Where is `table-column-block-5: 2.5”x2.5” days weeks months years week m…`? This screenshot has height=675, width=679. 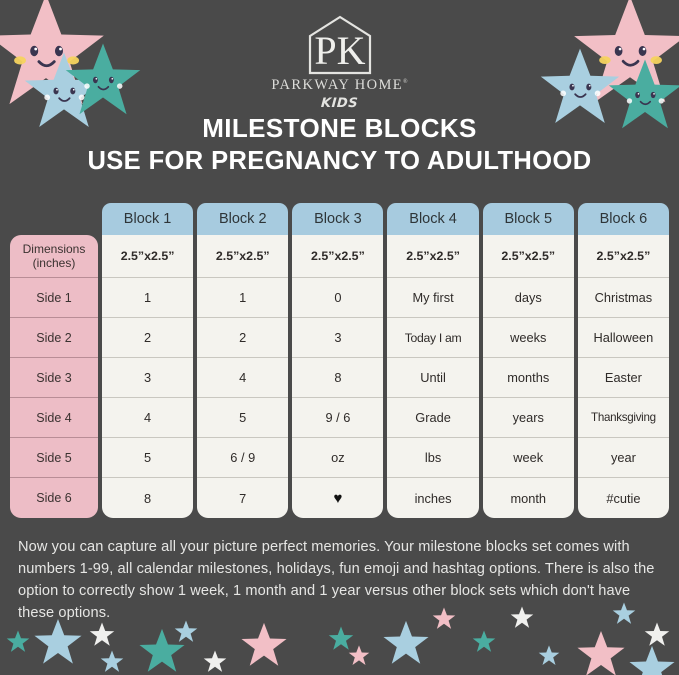
table-column-block-5: 2.5”x2.5” days weeks months years week m… is located at coordinates (528, 376).